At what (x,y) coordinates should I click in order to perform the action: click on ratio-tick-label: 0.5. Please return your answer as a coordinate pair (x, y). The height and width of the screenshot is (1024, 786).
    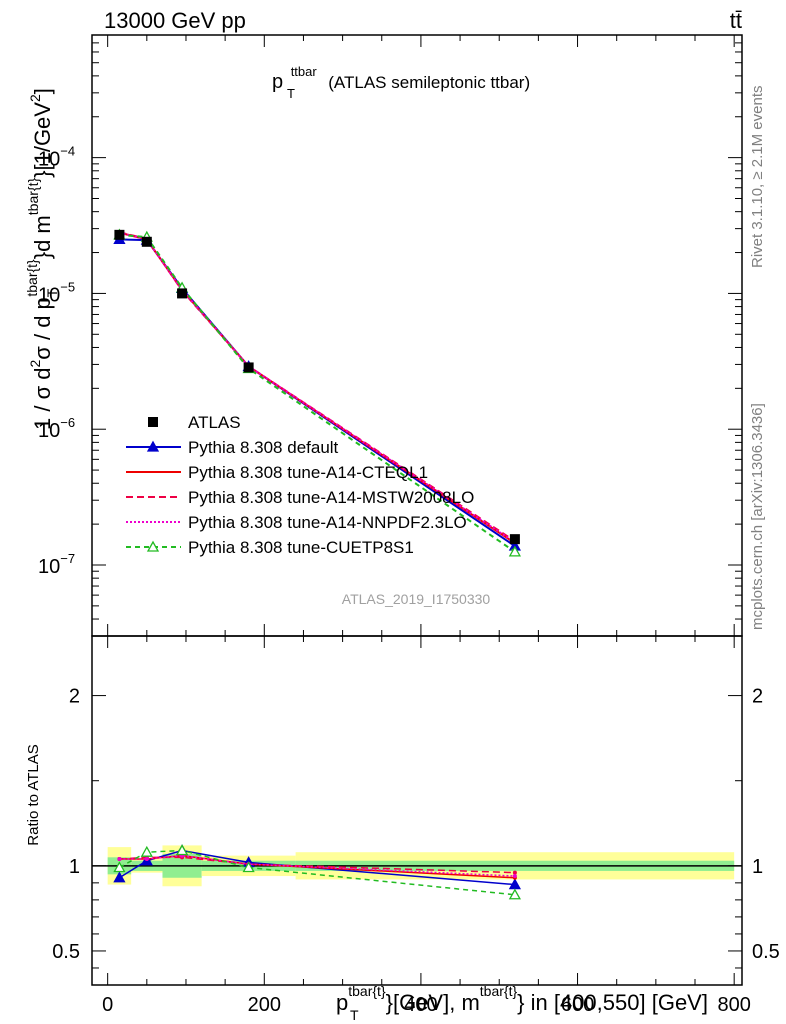
    Looking at the image, I should click on (66, 952).